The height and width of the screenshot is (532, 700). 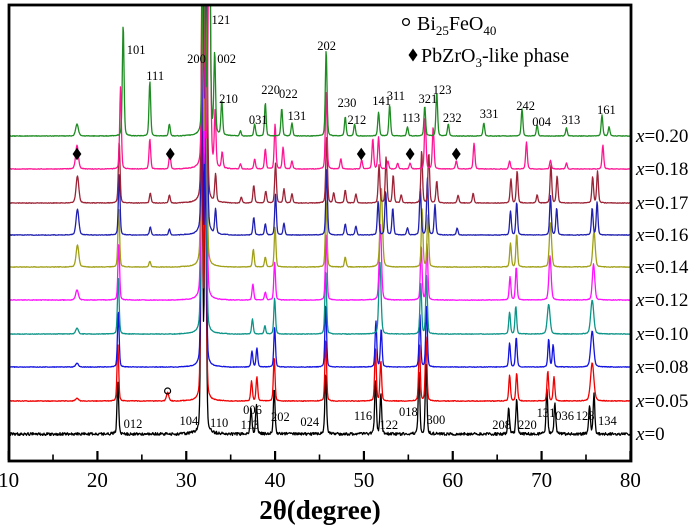 What do you see at coordinates (546, 413) in the screenshot?
I see `peak-label-bottom-131: 131` at bounding box center [546, 413].